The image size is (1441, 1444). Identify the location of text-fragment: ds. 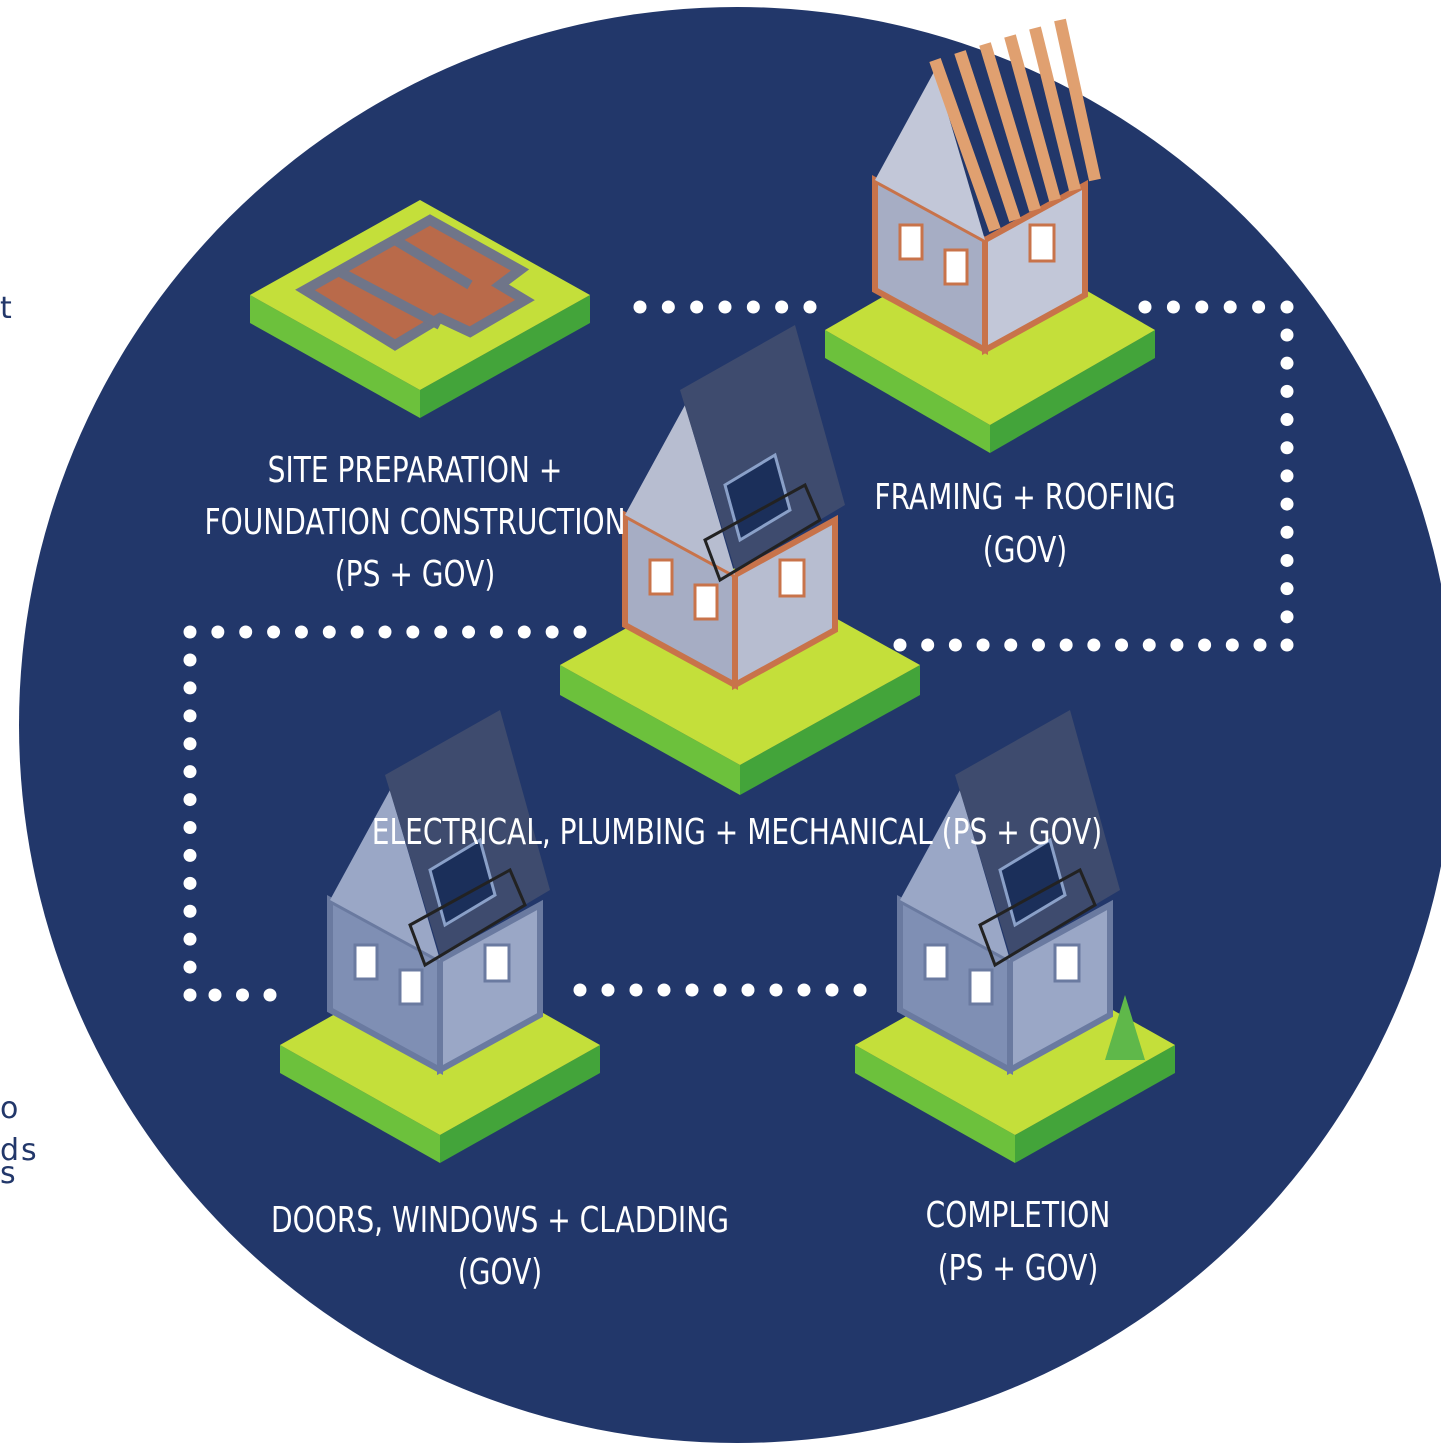
(19, 1150).